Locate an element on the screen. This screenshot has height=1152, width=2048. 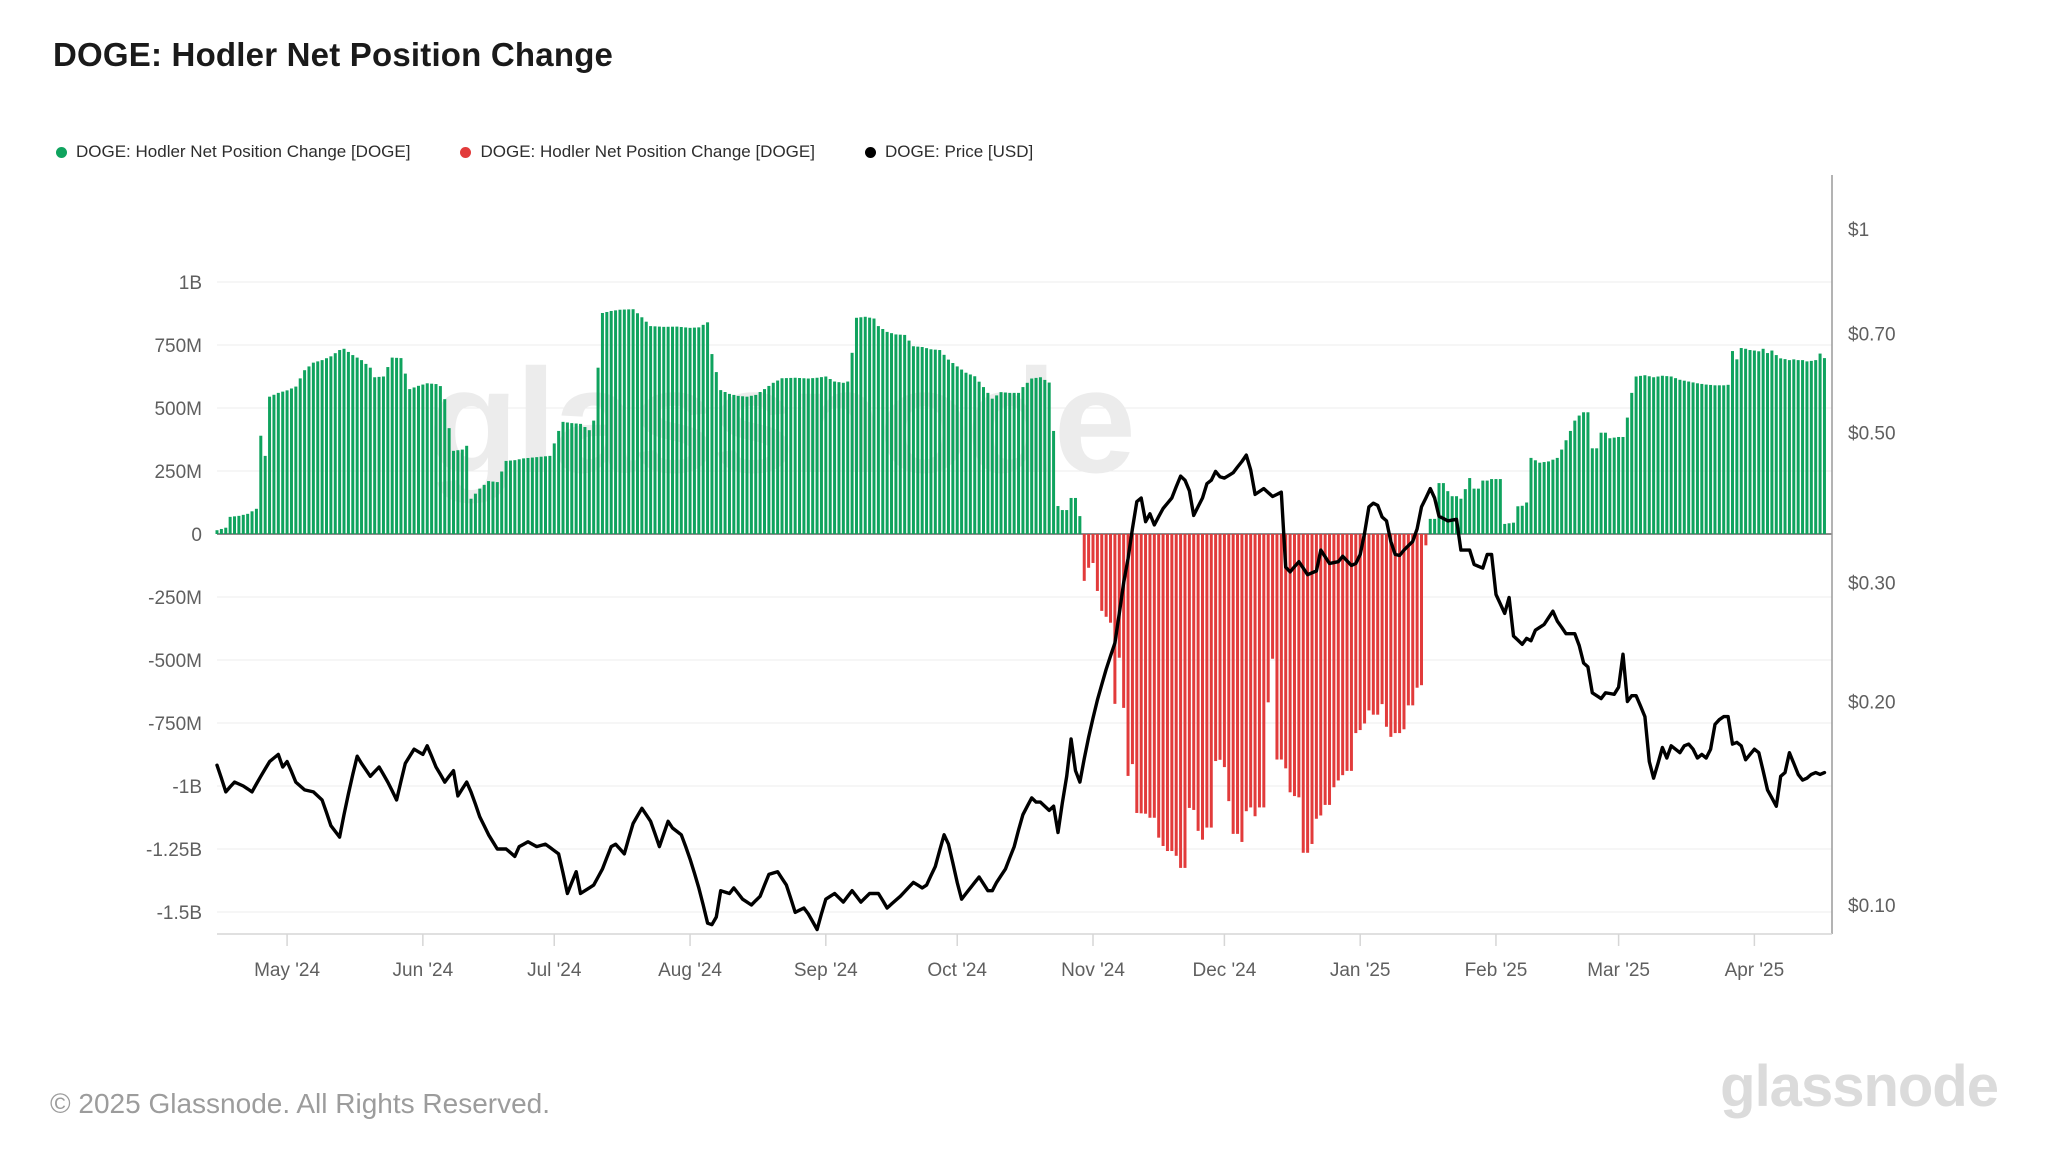
glassnode-logo: glassnode is located at coordinates (1859, 1086).